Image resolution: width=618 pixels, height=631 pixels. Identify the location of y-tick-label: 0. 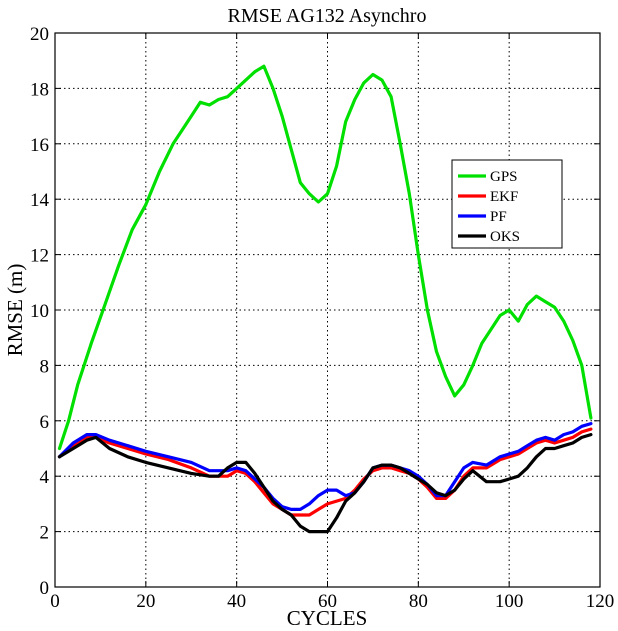
(45, 588).